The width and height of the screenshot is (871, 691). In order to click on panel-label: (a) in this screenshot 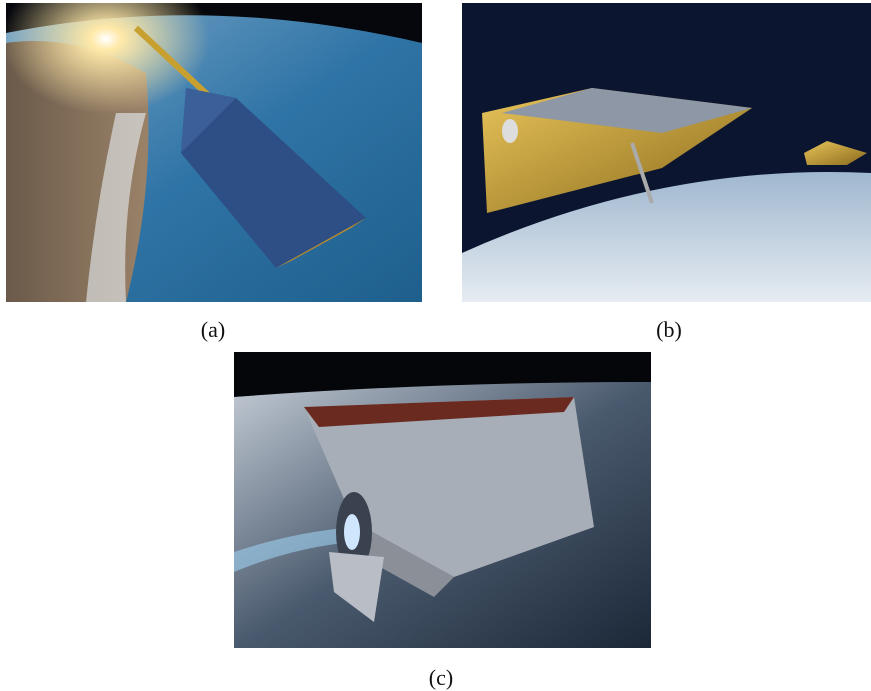, I will do `click(213, 329)`.